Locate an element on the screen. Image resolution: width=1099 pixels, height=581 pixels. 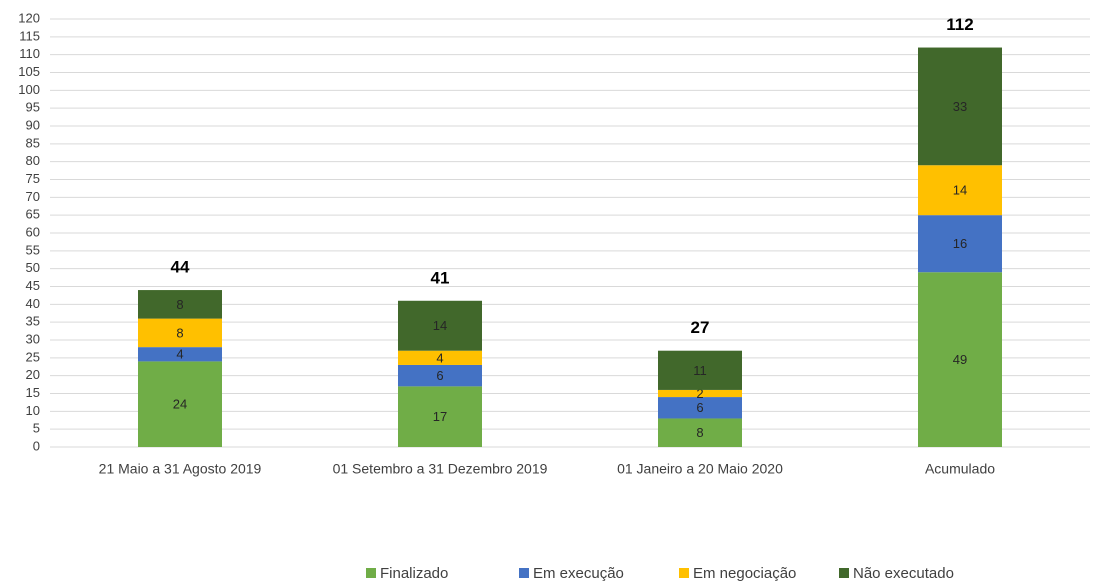
segment-label: 17 is located at coordinates (440, 416).